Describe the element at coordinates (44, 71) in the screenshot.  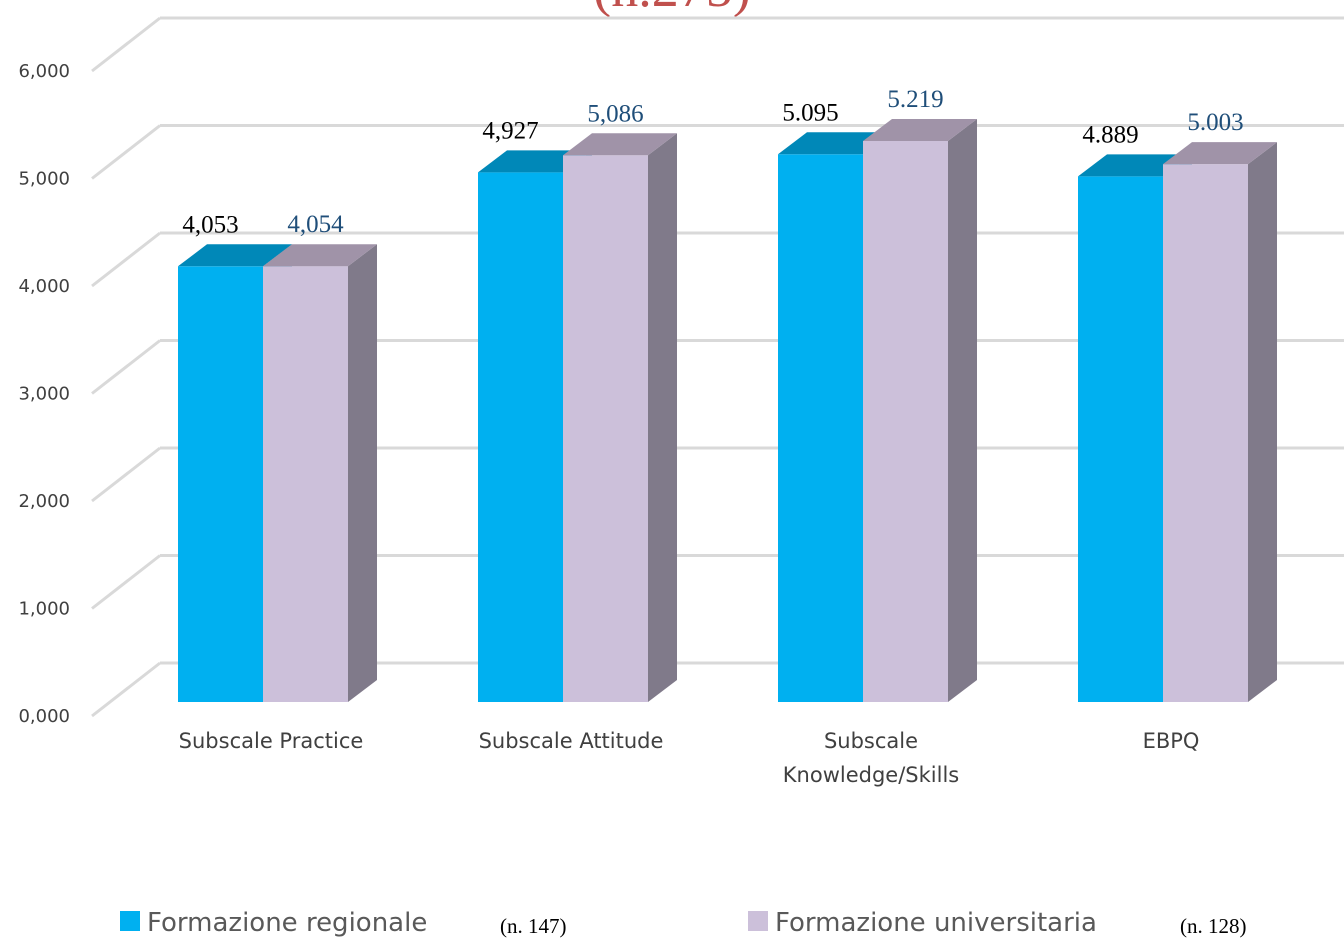
I see `y-tick-label: 6,000` at that location.